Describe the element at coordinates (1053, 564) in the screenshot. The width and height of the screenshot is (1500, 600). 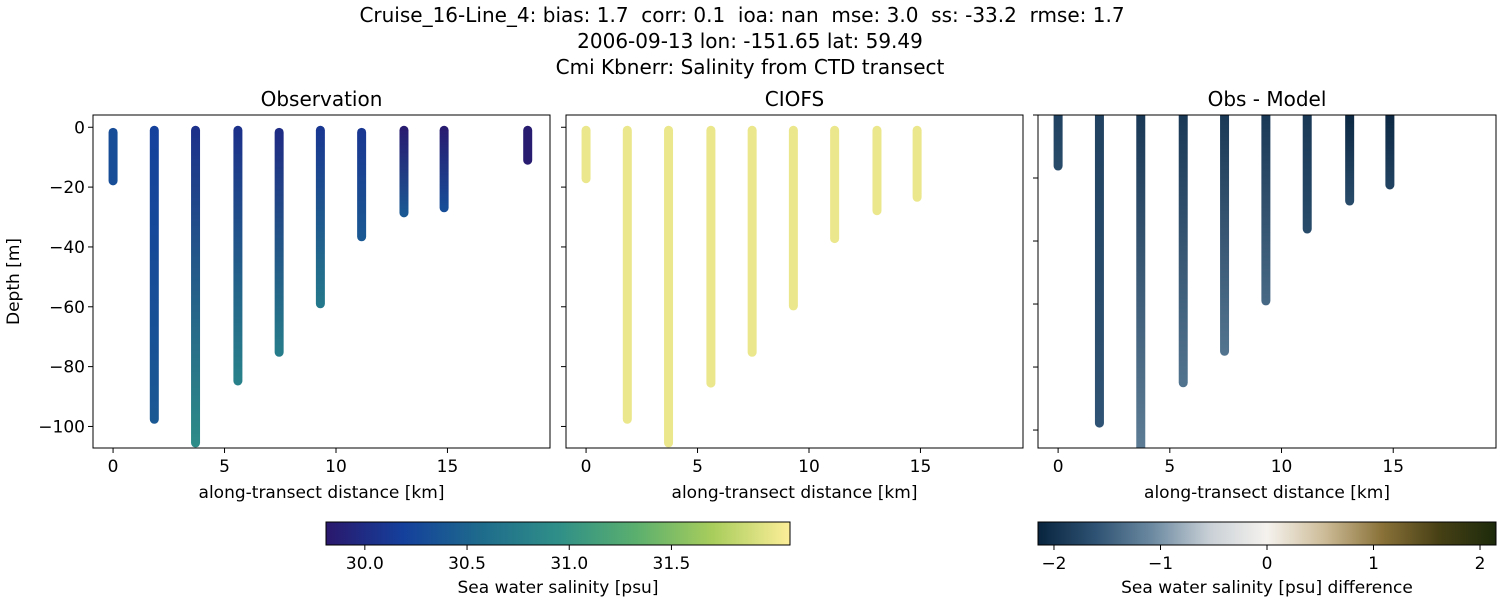
I see `colorbar-tick-label: −2` at that location.